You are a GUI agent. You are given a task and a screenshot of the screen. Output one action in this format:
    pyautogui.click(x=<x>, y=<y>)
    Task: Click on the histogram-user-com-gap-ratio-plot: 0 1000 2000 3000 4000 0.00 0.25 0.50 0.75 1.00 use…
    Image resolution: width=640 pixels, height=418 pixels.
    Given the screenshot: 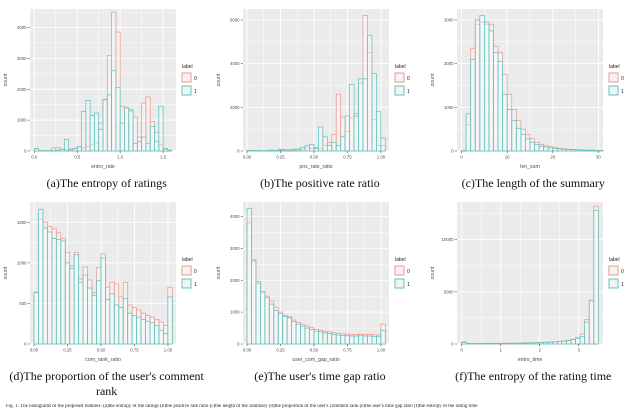 What is the action you would take?
    pyautogui.click(x=319, y=282)
    